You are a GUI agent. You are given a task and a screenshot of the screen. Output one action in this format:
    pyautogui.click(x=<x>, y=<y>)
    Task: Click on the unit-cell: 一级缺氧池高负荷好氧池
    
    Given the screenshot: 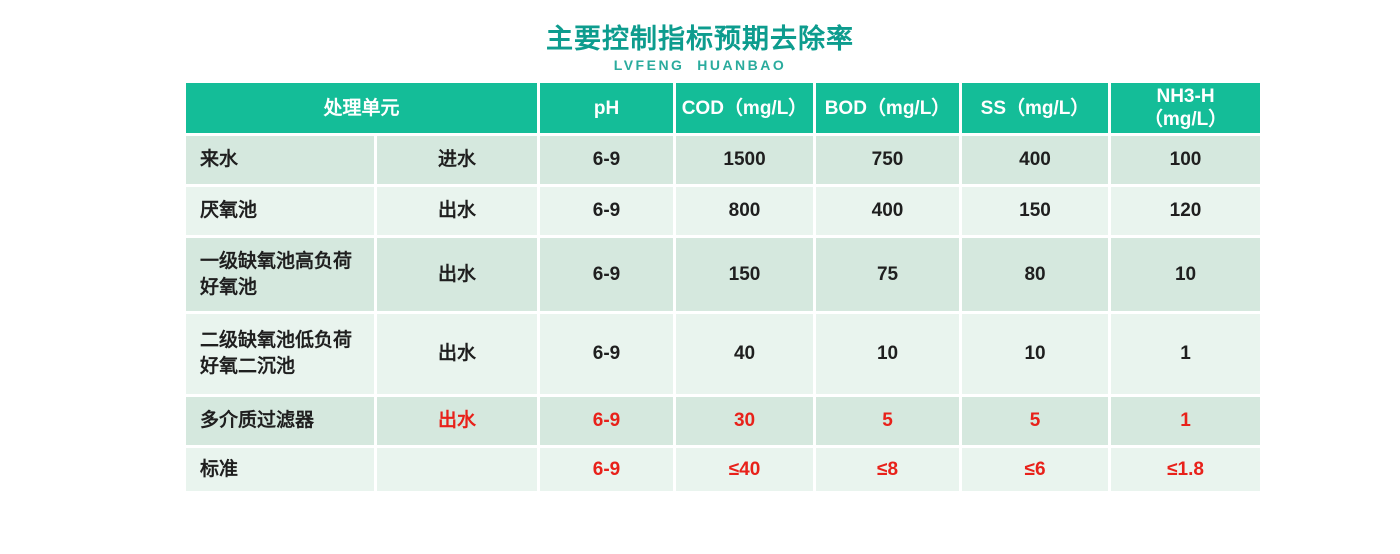 What is the action you would take?
    pyautogui.click(x=280, y=274)
    